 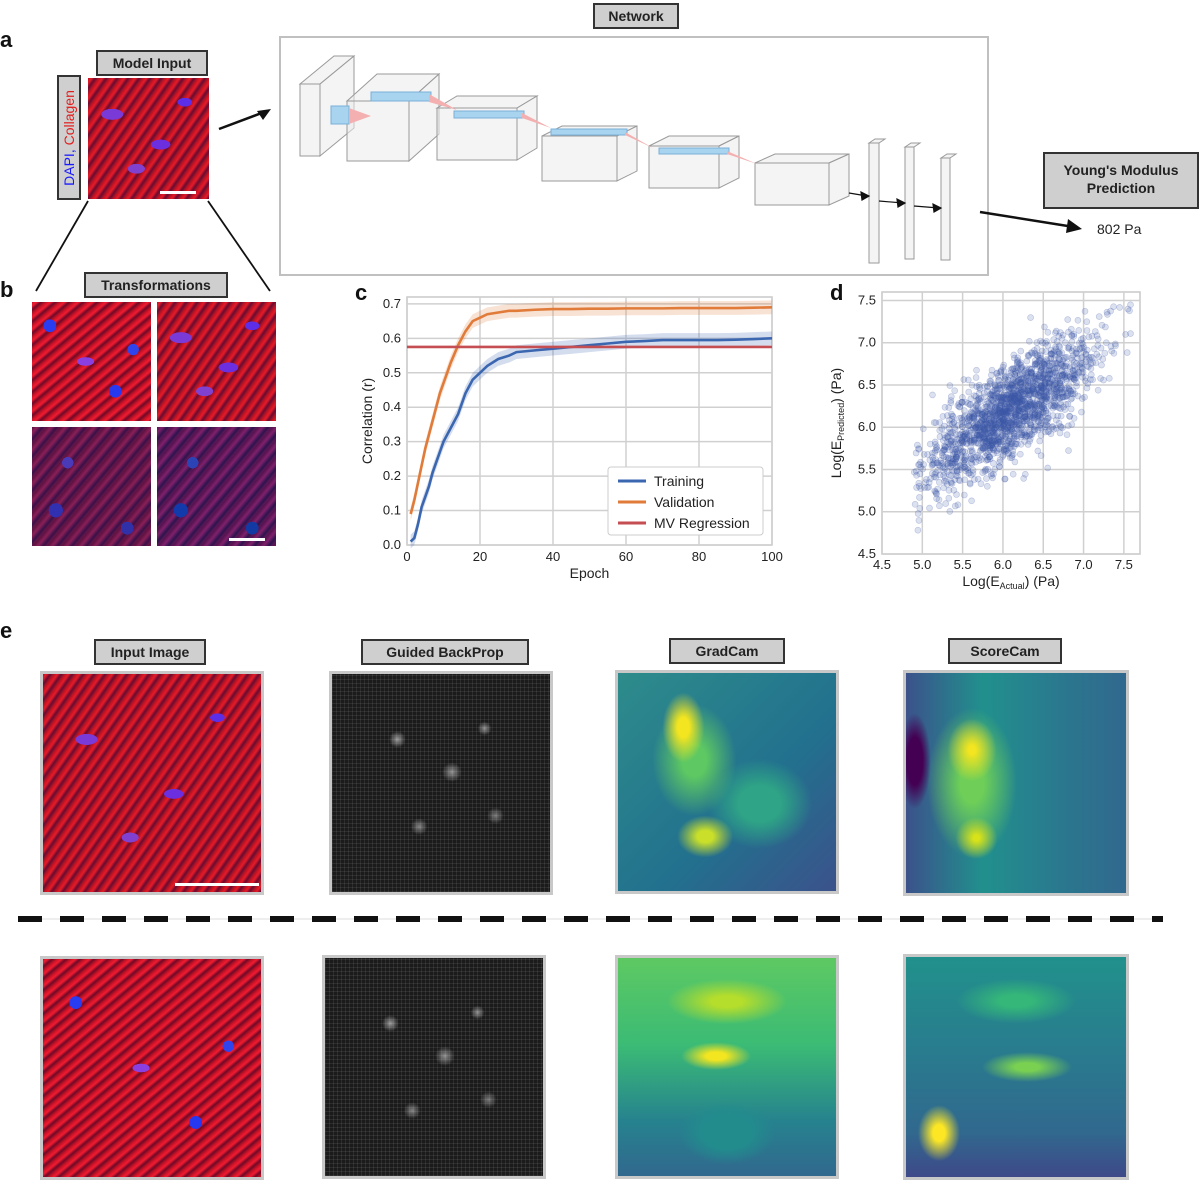 I want to click on y-tick-label: 0.4, so click(x=392, y=406).